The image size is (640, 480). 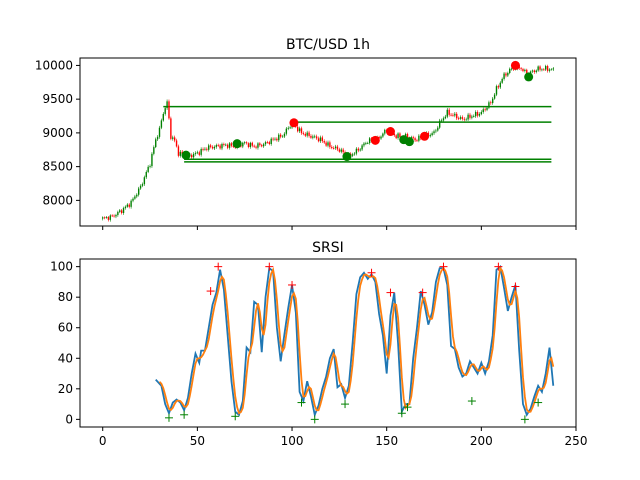 I want to click on srsi-chart-title: SRSI, so click(x=328, y=248).